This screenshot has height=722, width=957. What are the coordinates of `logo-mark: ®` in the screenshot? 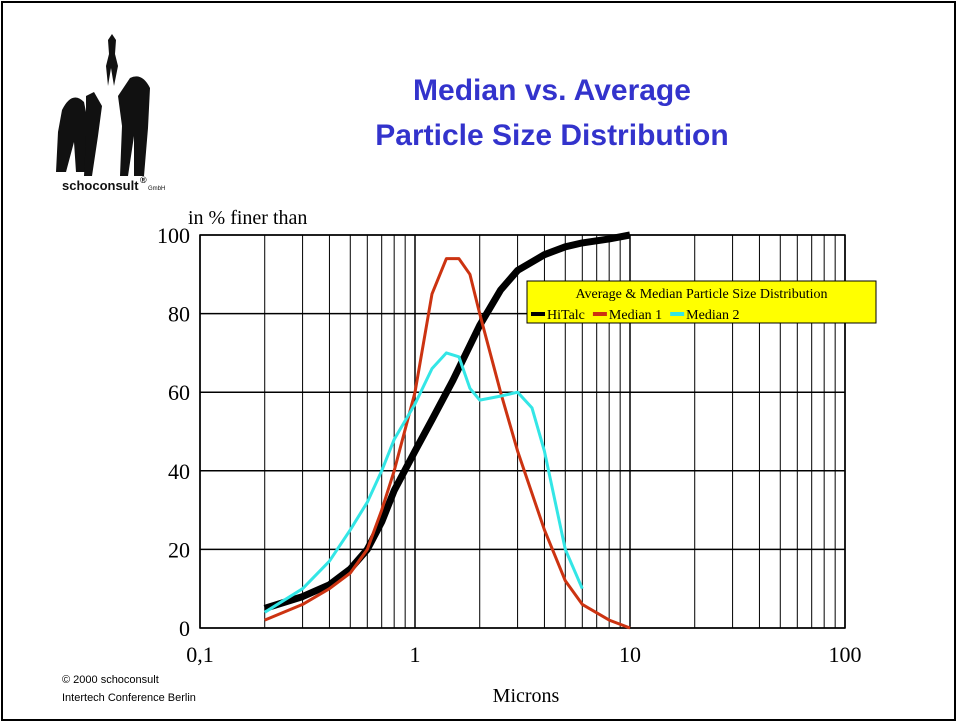 It's located at (143, 180).